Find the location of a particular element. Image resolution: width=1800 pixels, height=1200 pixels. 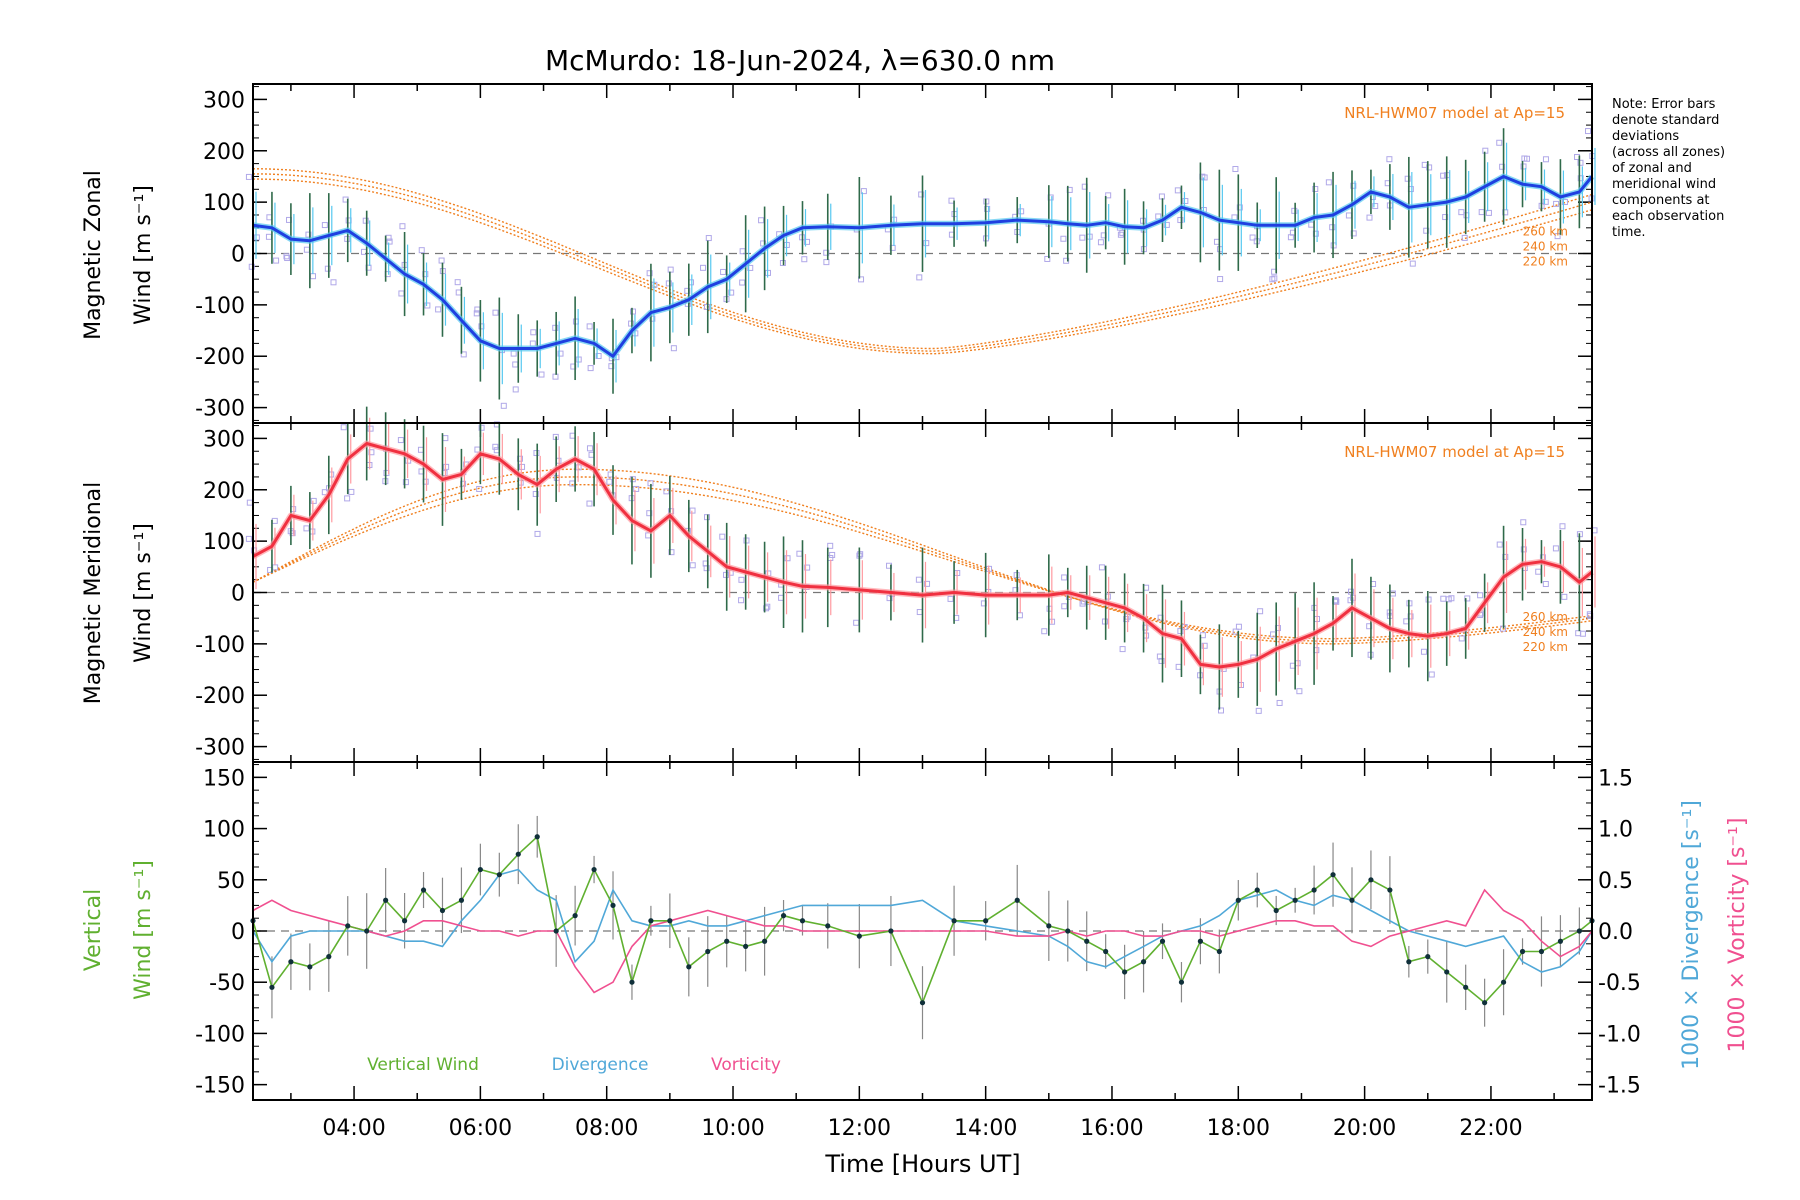

note-line: denote standard is located at coordinates (1665, 120).